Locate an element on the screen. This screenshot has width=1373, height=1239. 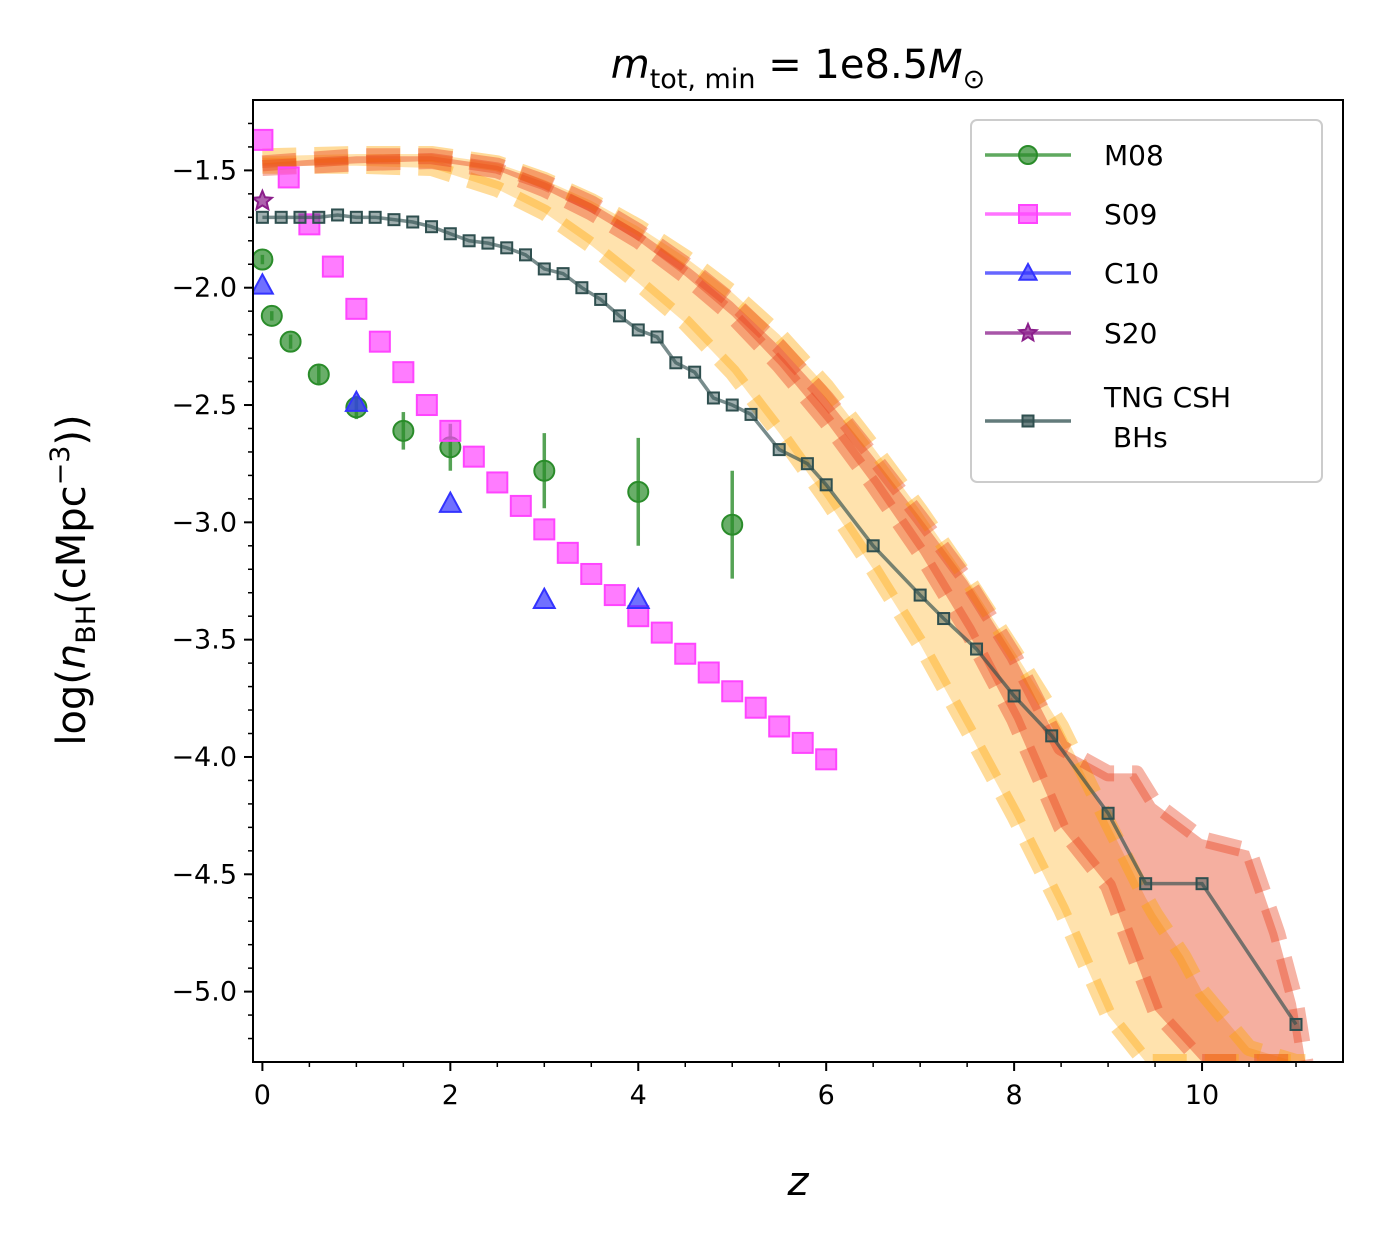
y-tick-label: −1.5 is located at coordinates (204, 170).